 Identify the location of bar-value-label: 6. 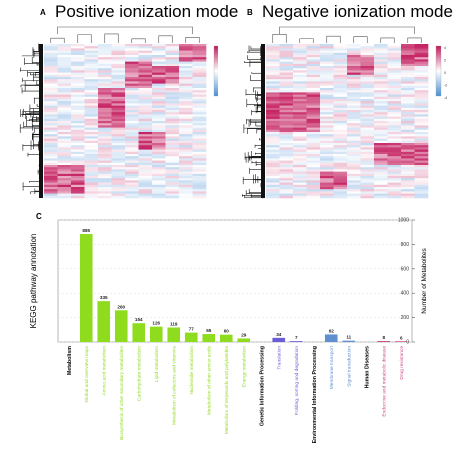
(401, 337).